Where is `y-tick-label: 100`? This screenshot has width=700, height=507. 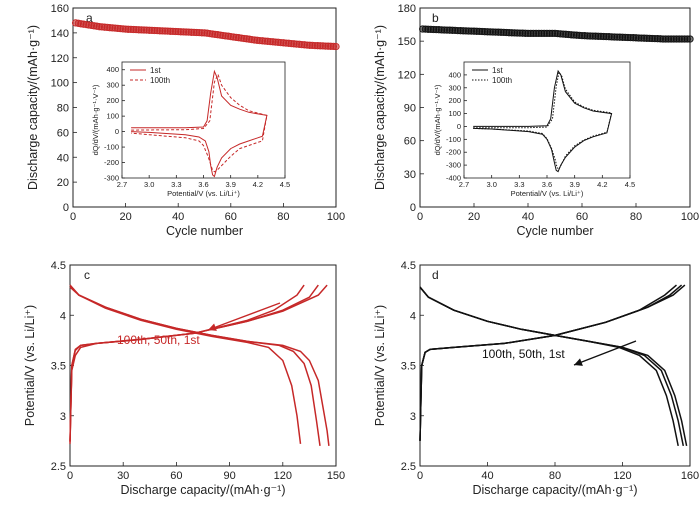
y-tick-label: 100 is located at coordinates (454, 113).